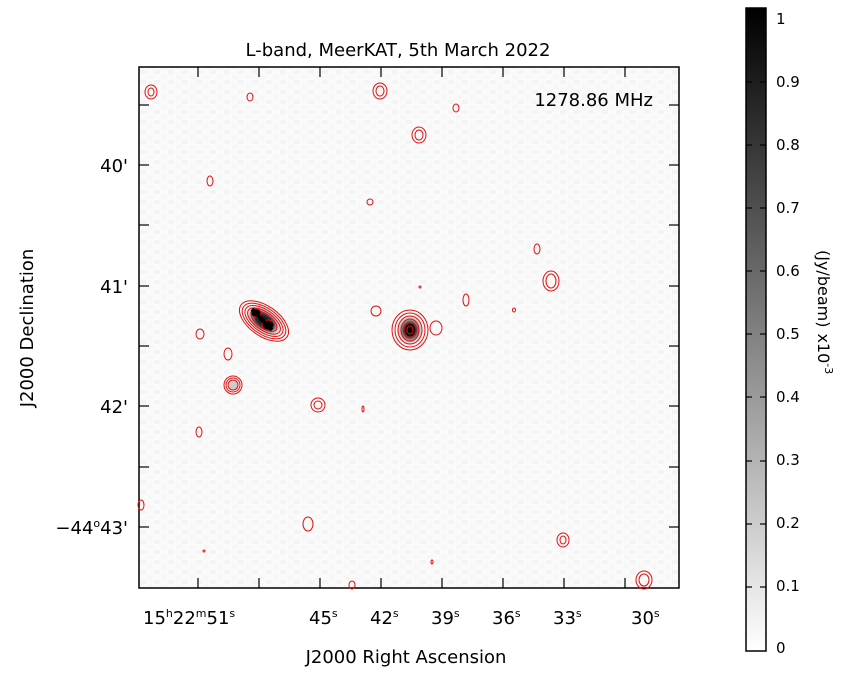  Describe the element at coordinates (788, 397) in the screenshot. I see `colorbar-tick-label: 0.4` at that location.